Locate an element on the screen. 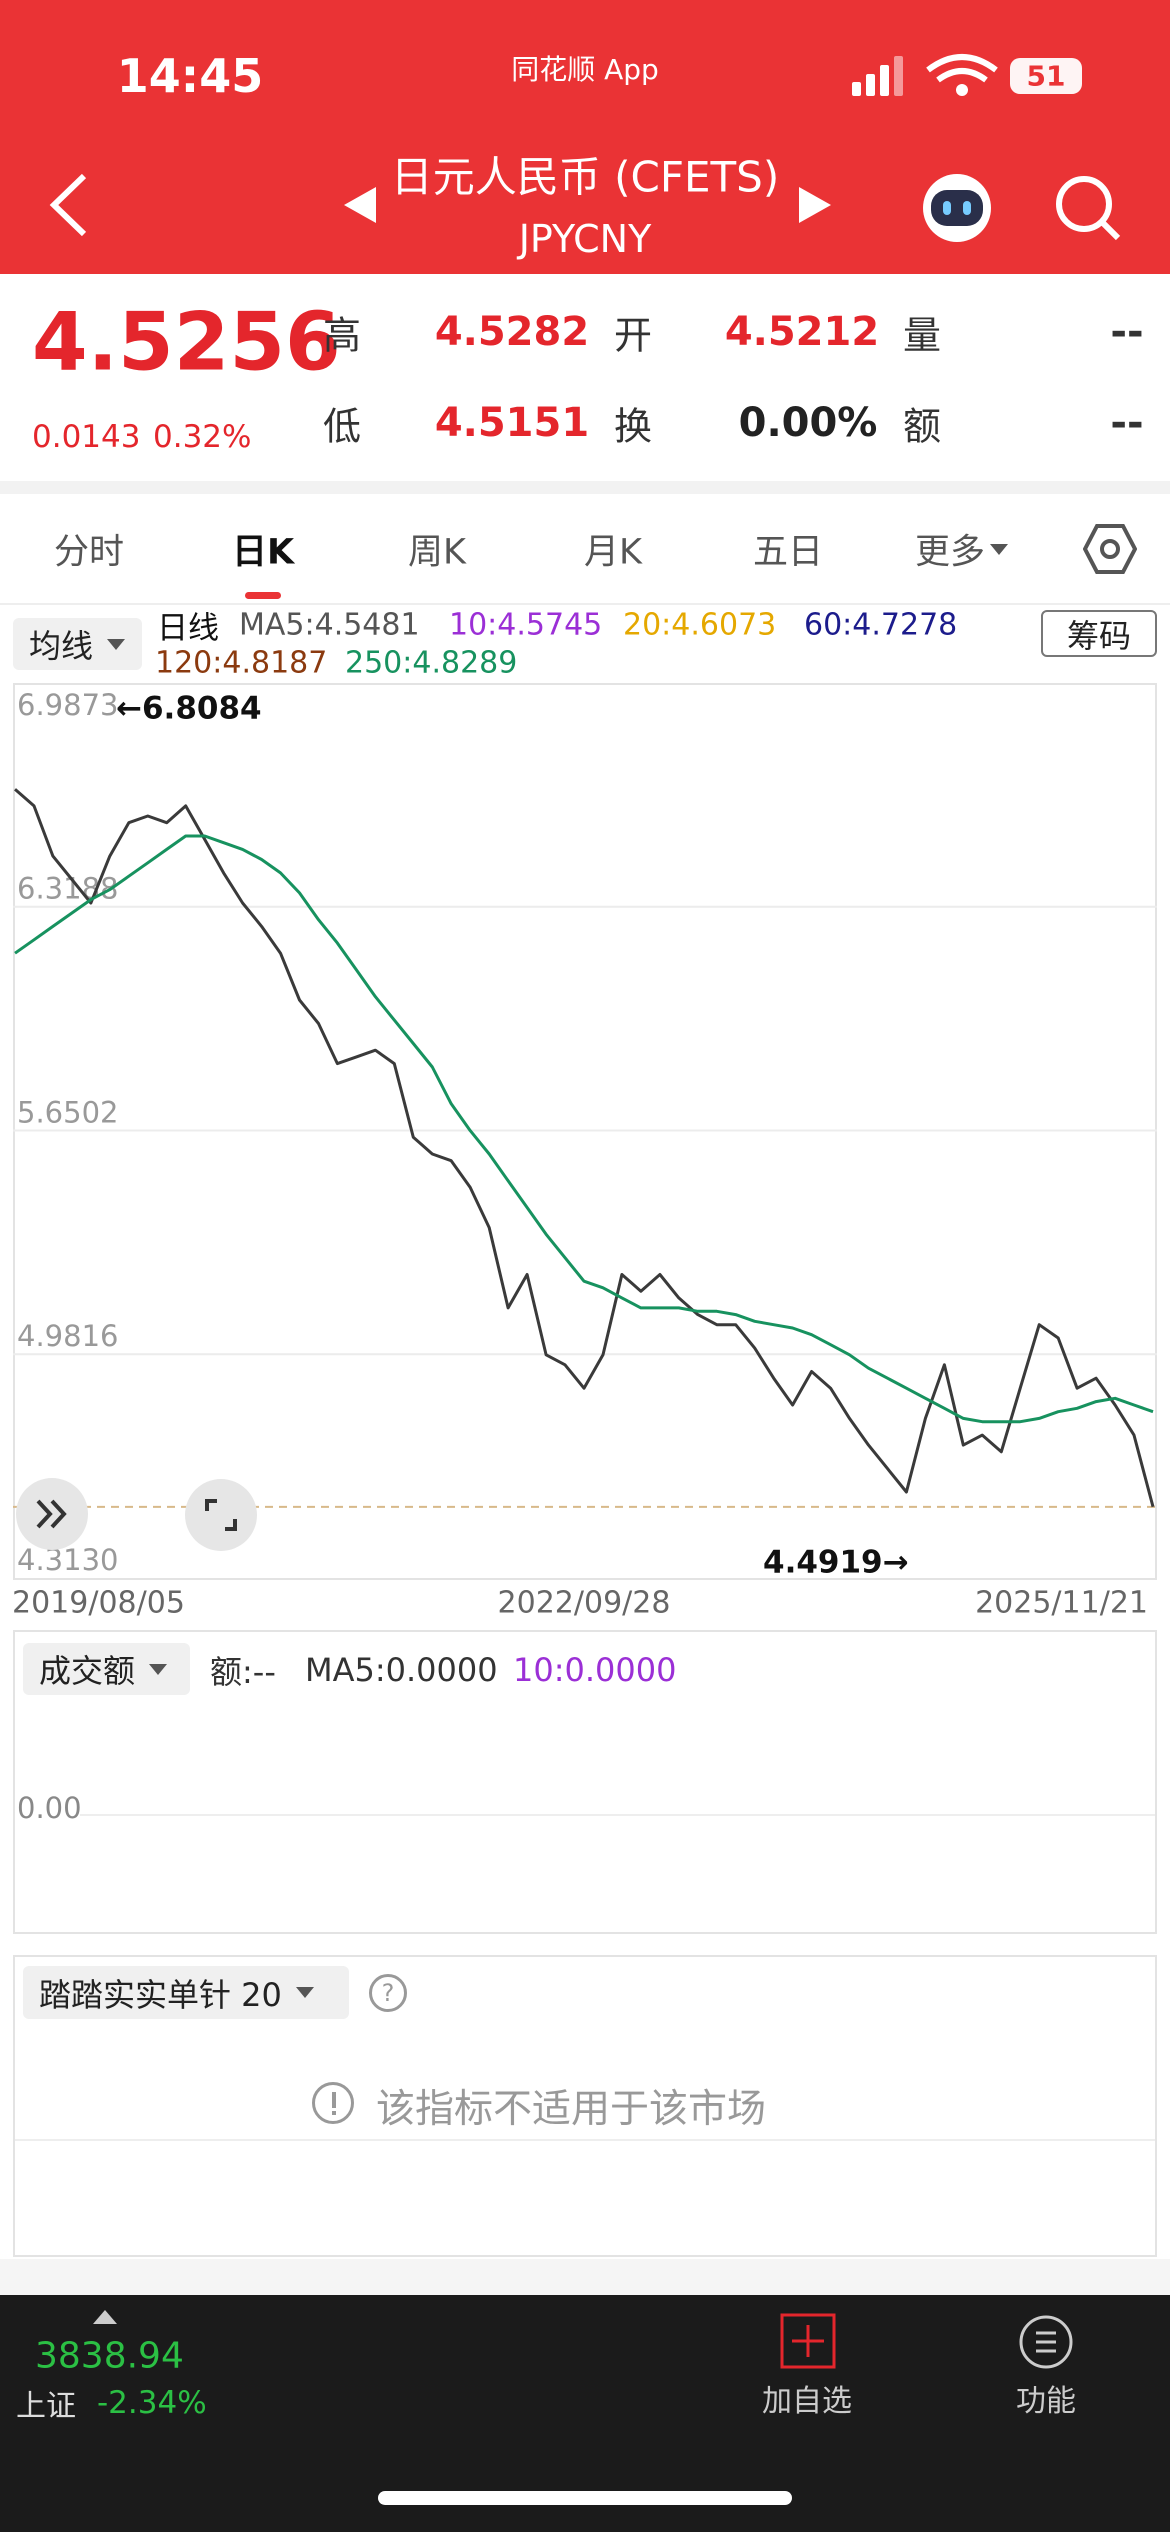 The width and height of the screenshot is (1170, 2532). page-subtitle: JPYCNY is located at coordinates (585, 239).